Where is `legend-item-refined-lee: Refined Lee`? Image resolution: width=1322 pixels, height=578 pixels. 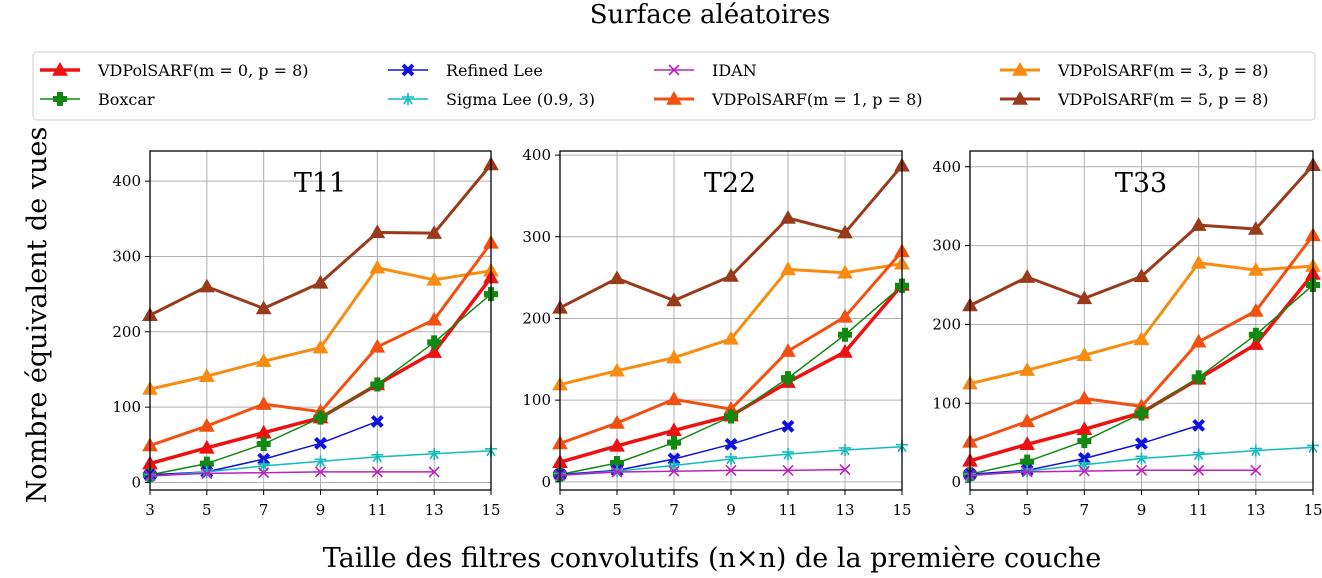 legend-item-refined-lee: Refined Lee is located at coordinates (465, 70).